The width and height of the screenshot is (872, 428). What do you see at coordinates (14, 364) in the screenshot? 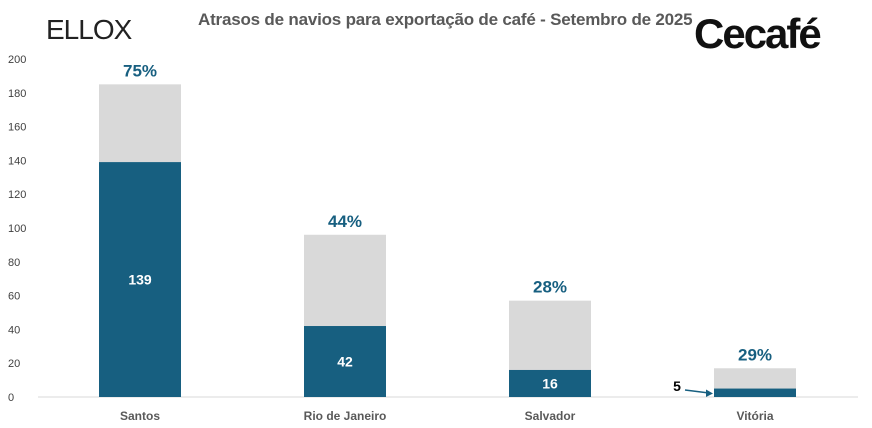
I see `y-tick-label: 20` at bounding box center [14, 364].